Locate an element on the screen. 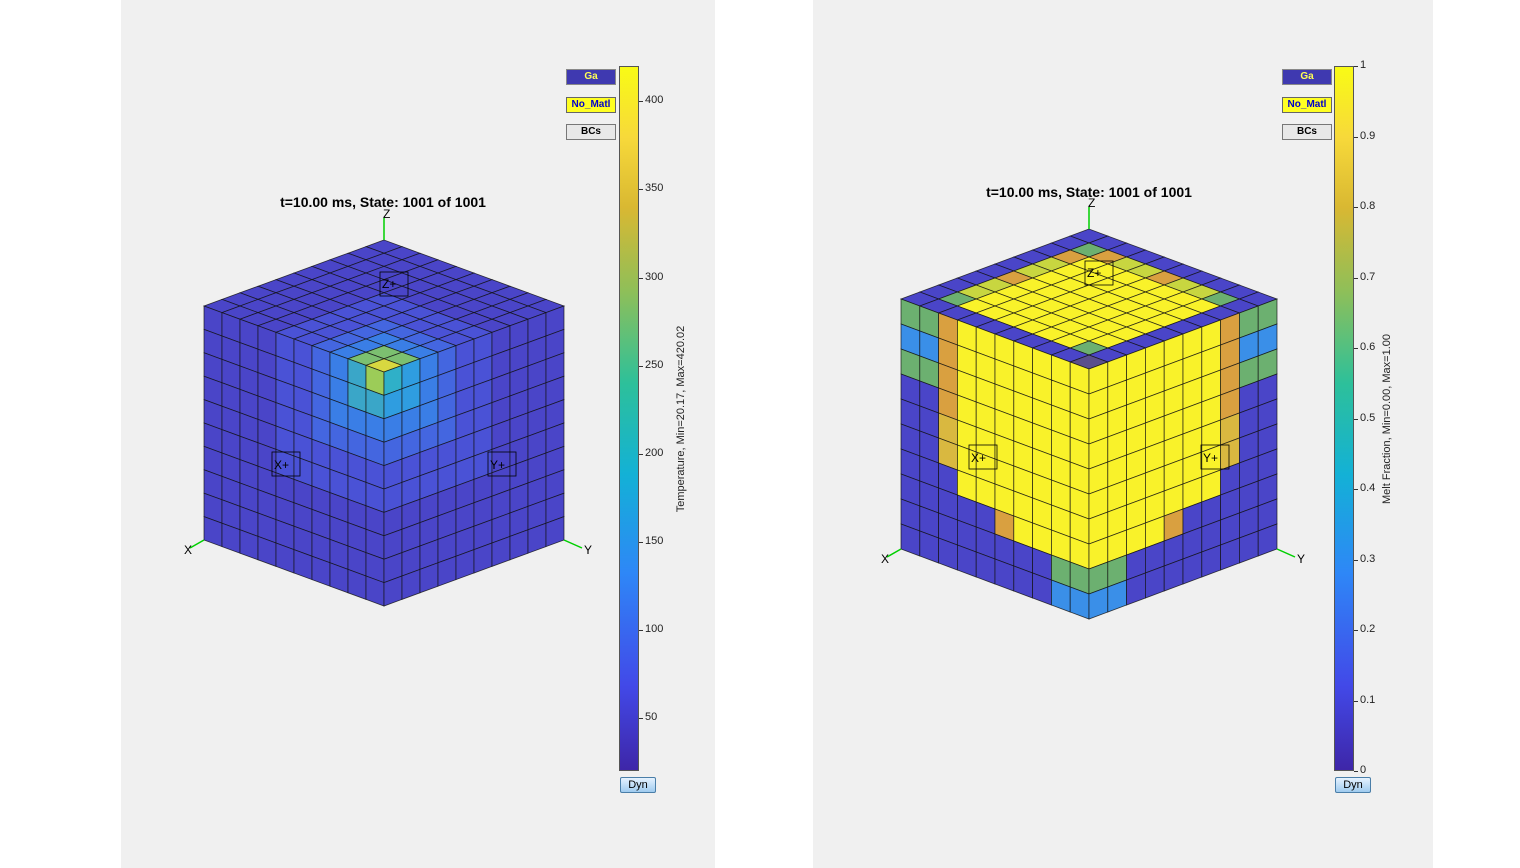  temperature-colorbar-label: Temperature, Min=20.17, Max=420.02 is located at coordinates (681, 419).